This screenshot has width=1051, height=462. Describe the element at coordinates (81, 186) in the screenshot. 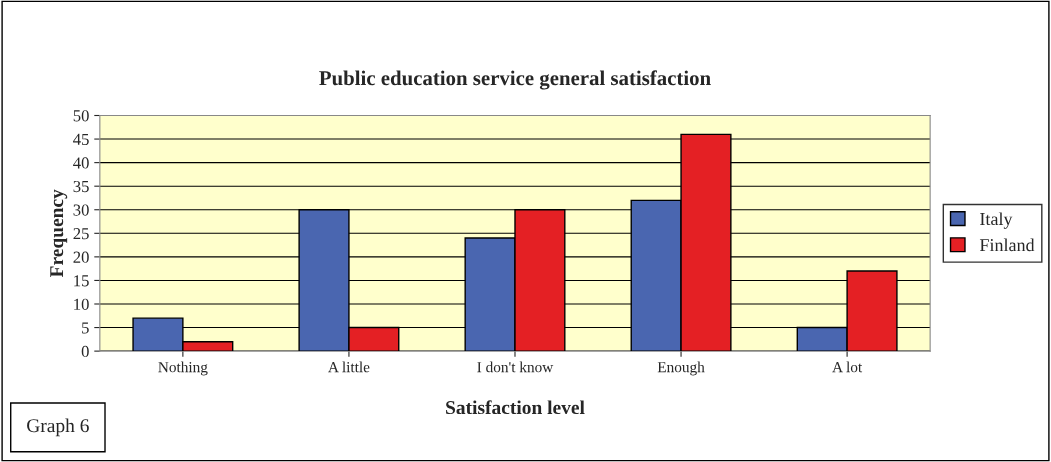

I see `y-tick-label: 35` at that location.